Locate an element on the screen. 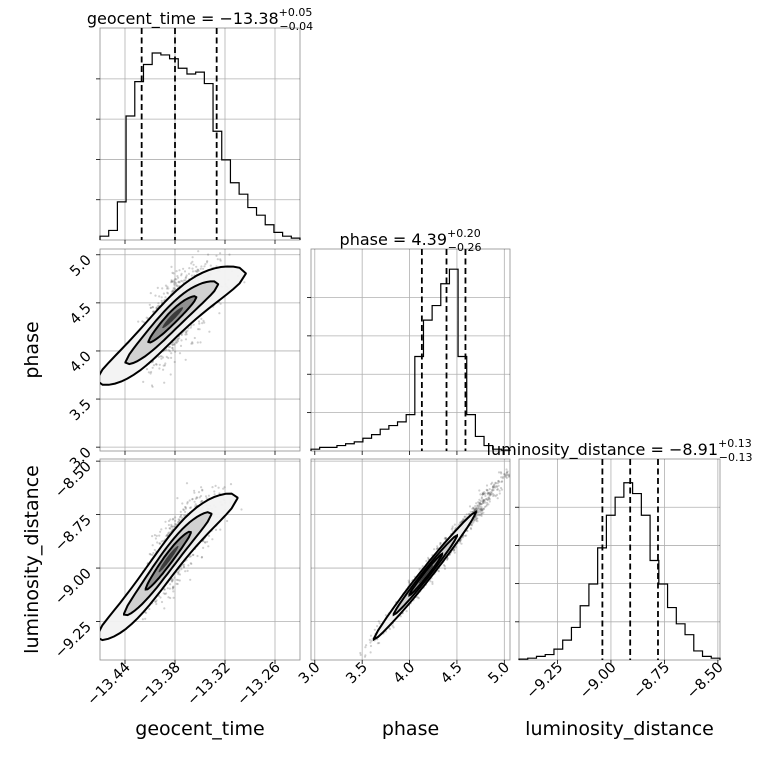 The width and height of the screenshot is (760, 760). contour-level-4-scatter-geocent_time-vs-luminosity_distance is located at coordinates (168, 559).